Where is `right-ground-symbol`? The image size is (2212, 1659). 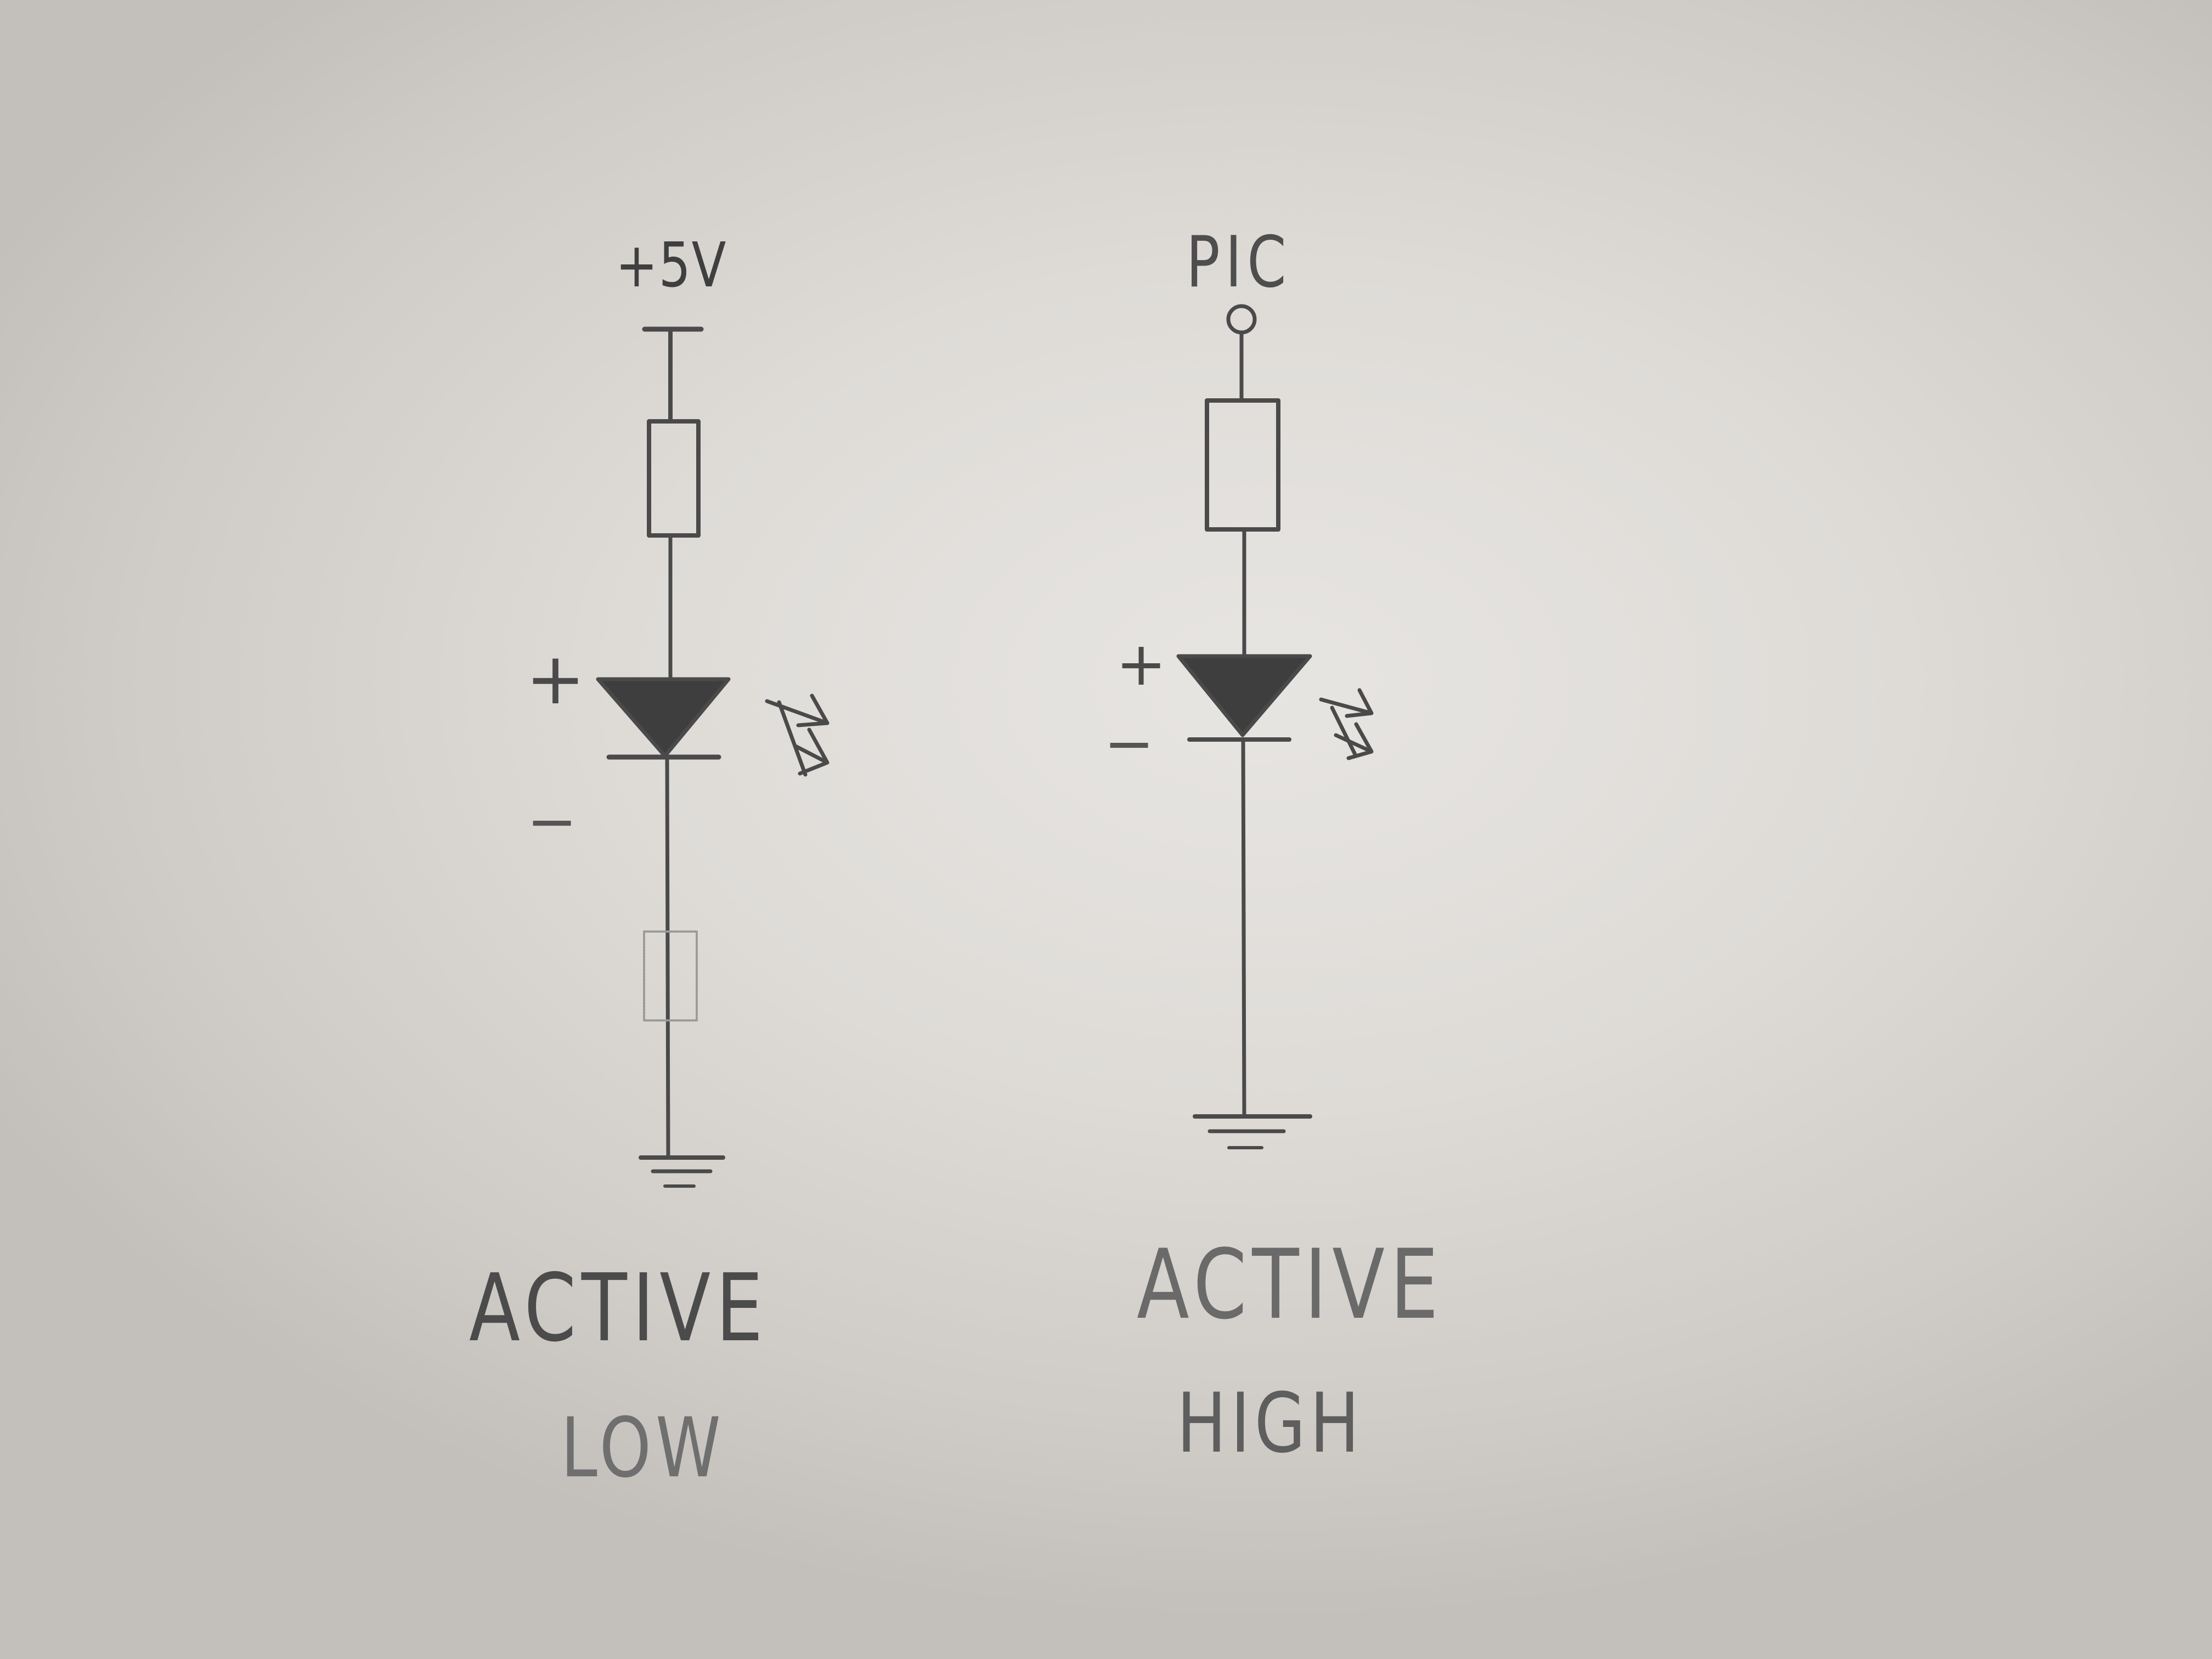 right-ground-symbol is located at coordinates (1252, 1132).